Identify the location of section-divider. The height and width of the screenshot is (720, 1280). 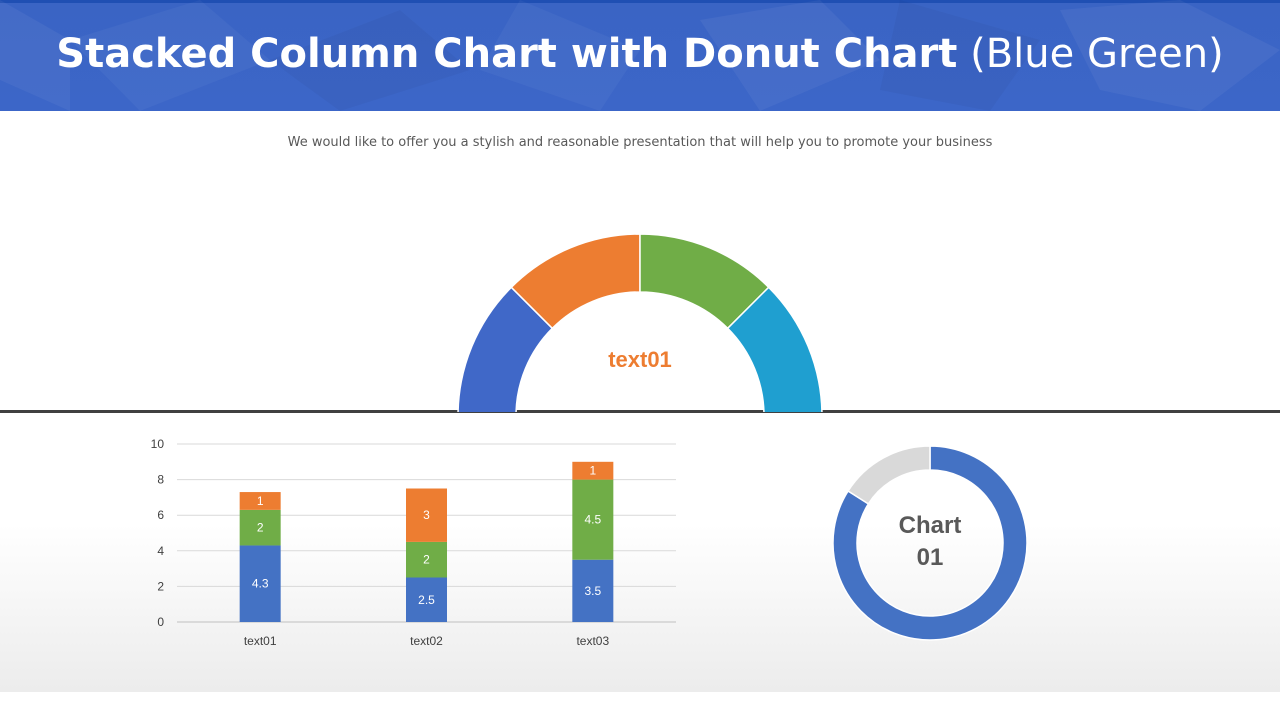
(640, 411).